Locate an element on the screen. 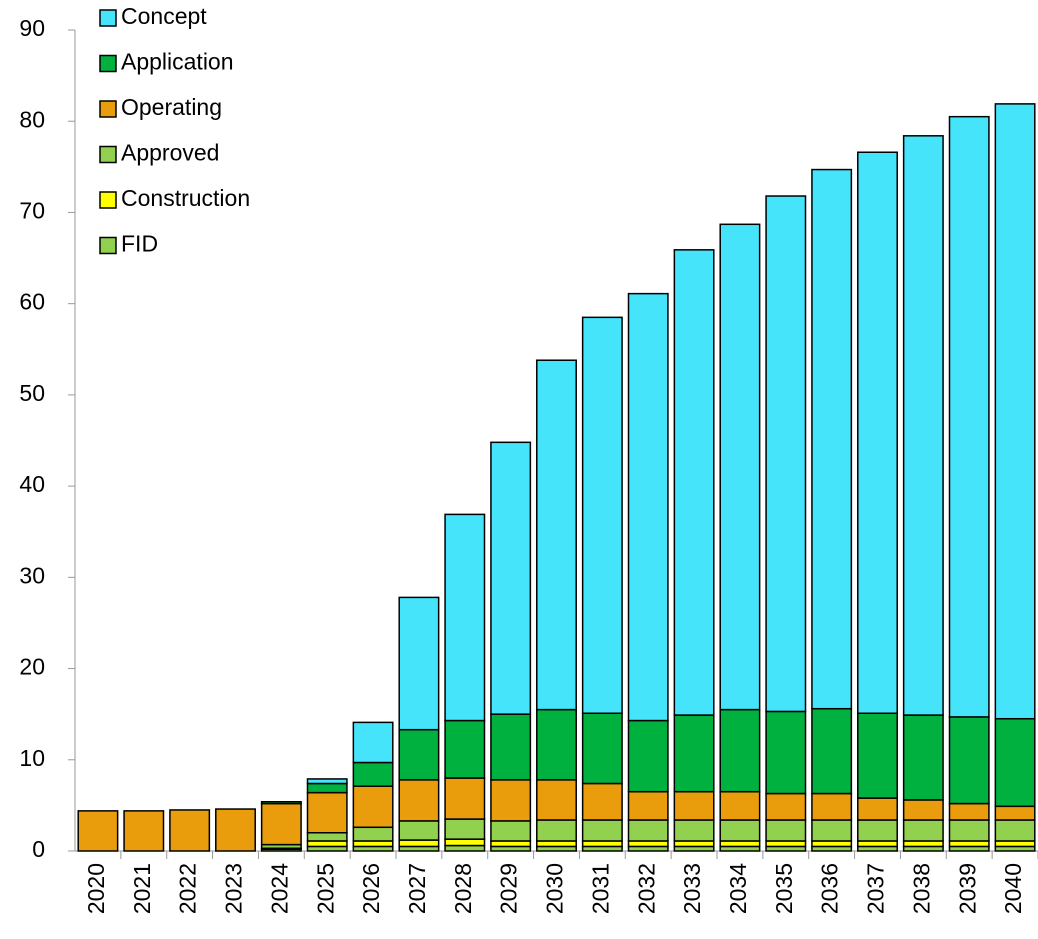 The height and width of the screenshot is (939, 1038). x-tick-label: 2024 is located at coordinates (279, 888).